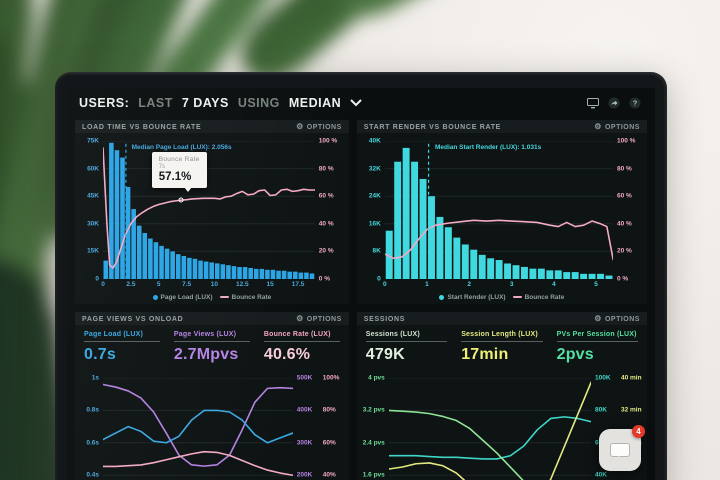 This screenshot has height=480, width=720. Describe the element at coordinates (158, 284) in the screenshot. I see `tick-label: 5` at that location.